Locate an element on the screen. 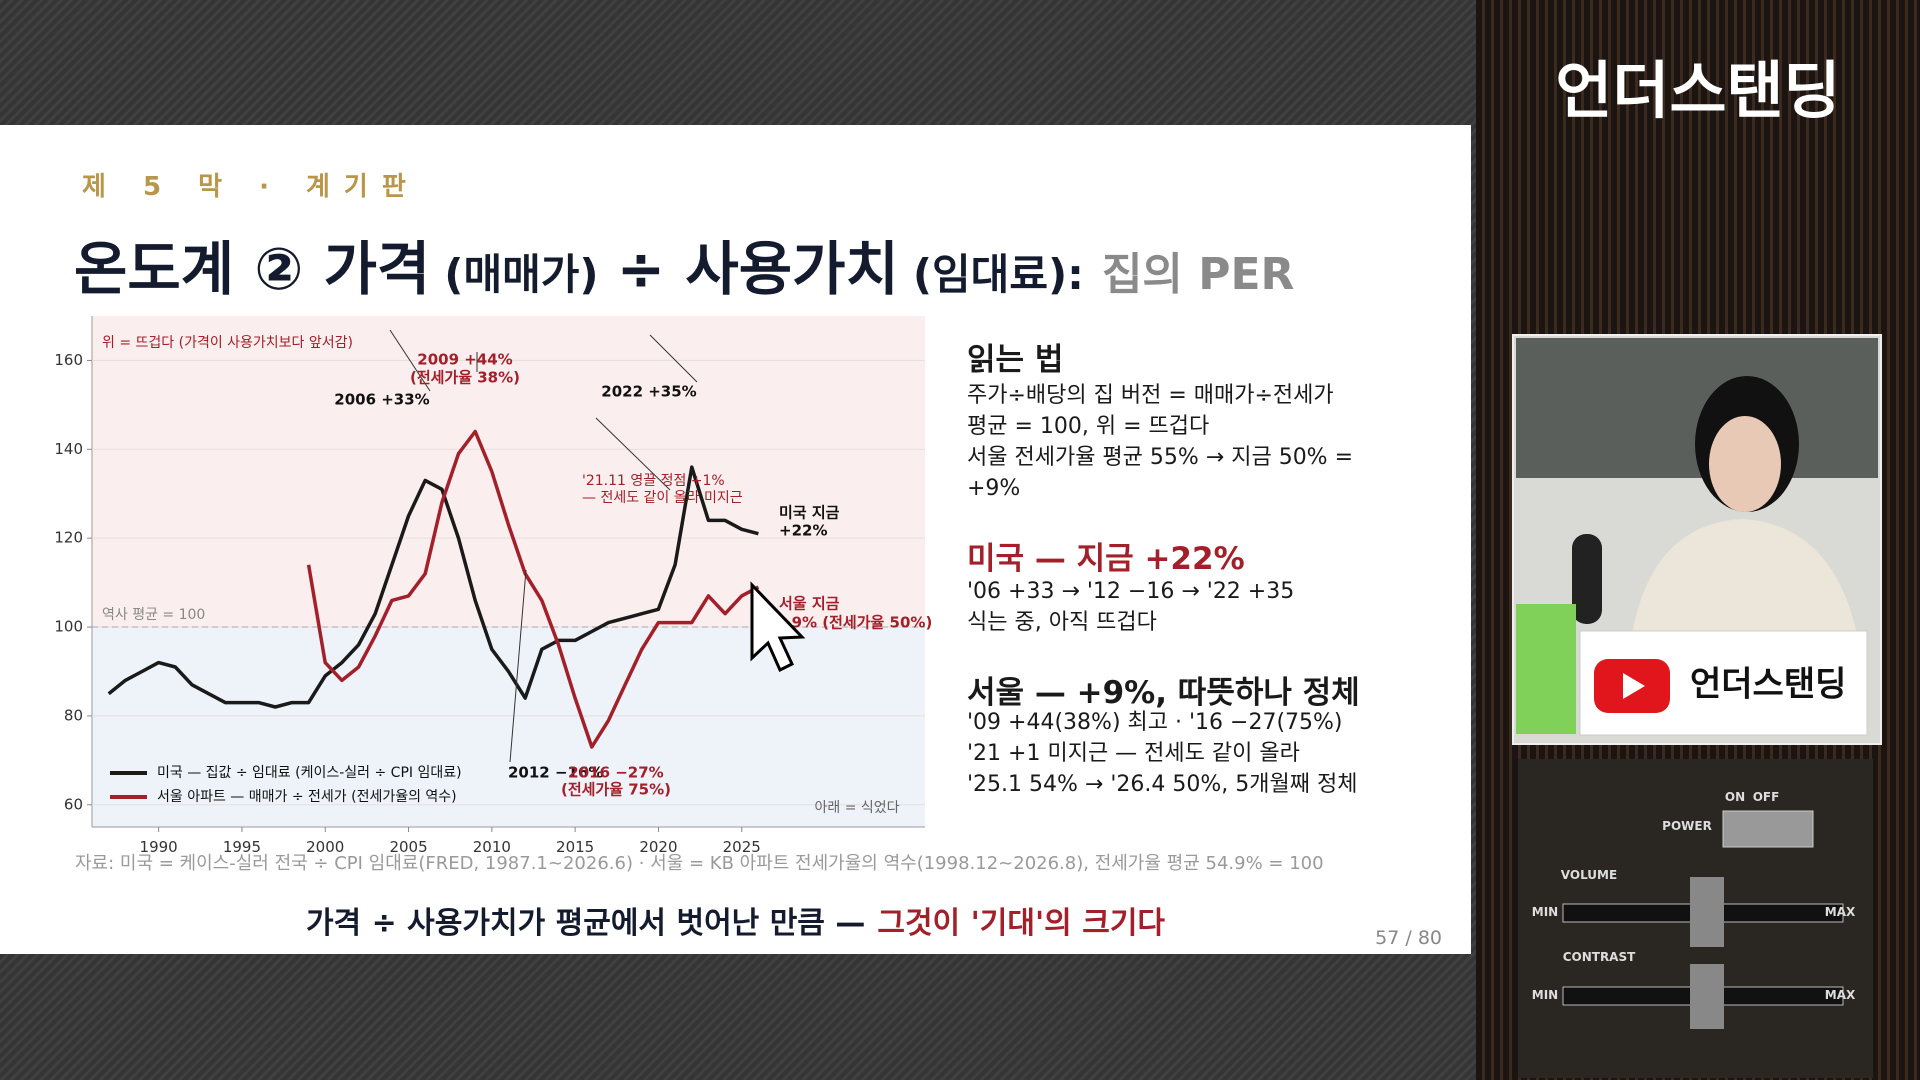  x-tick-label: 2025 is located at coordinates (742, 847).